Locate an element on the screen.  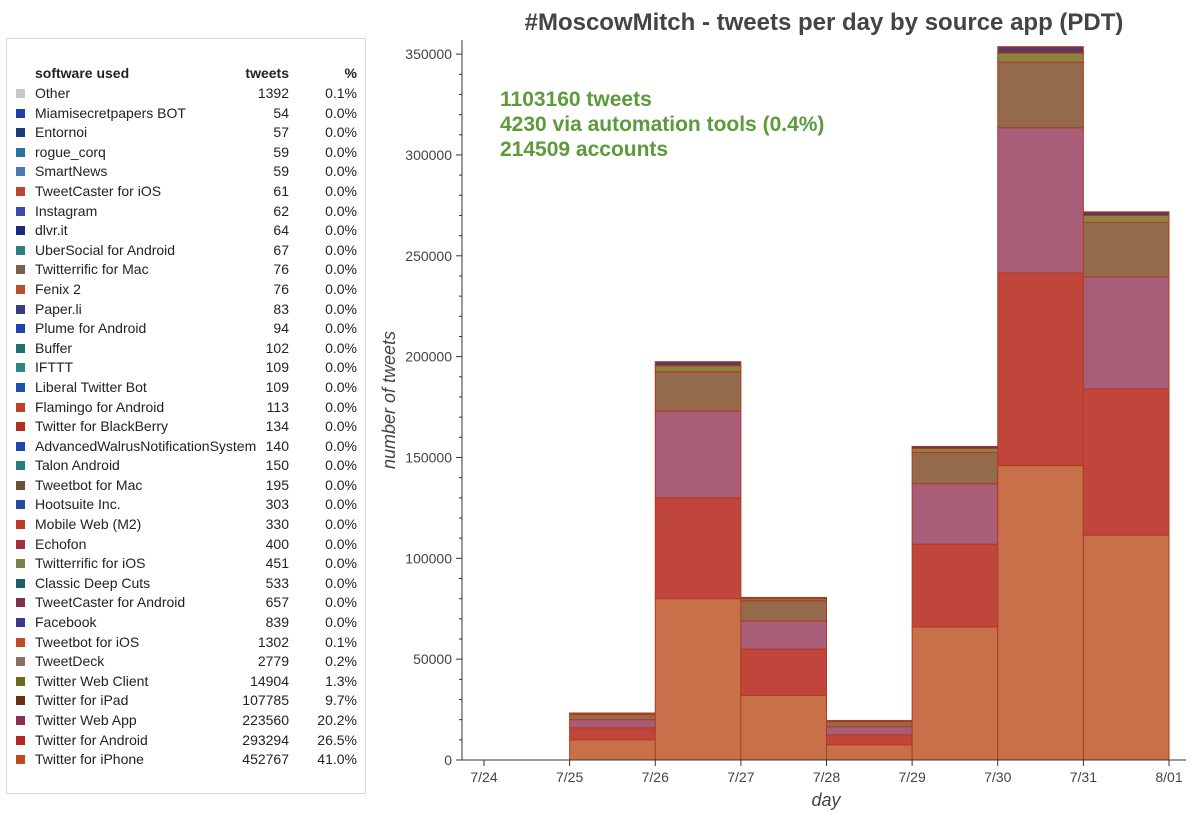
legend-percent: 1.3% is located at coordinates (341, 680).